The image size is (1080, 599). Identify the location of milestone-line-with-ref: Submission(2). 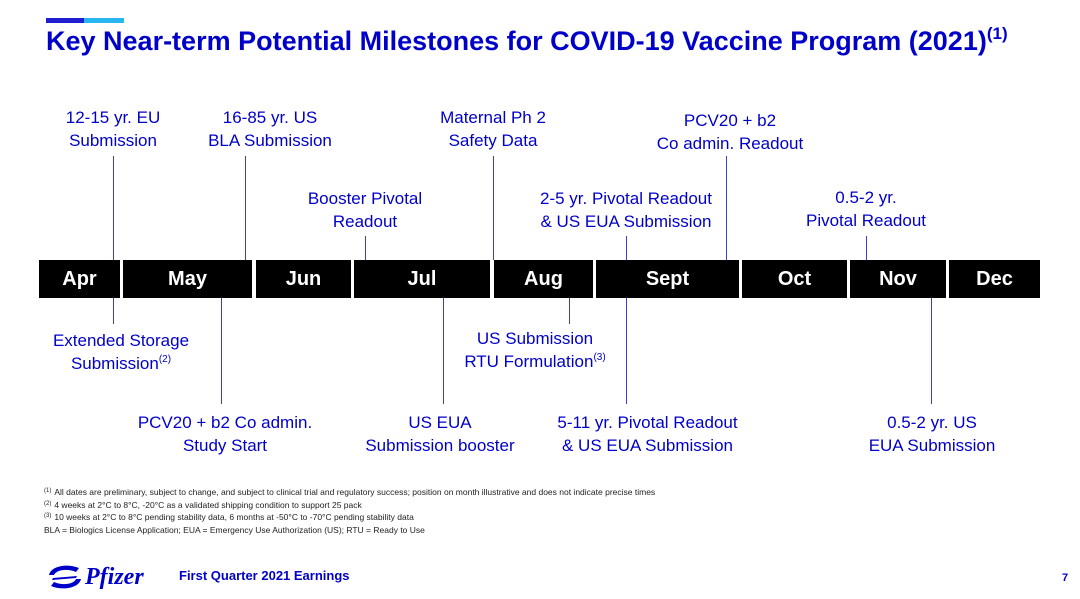
(121, 363).